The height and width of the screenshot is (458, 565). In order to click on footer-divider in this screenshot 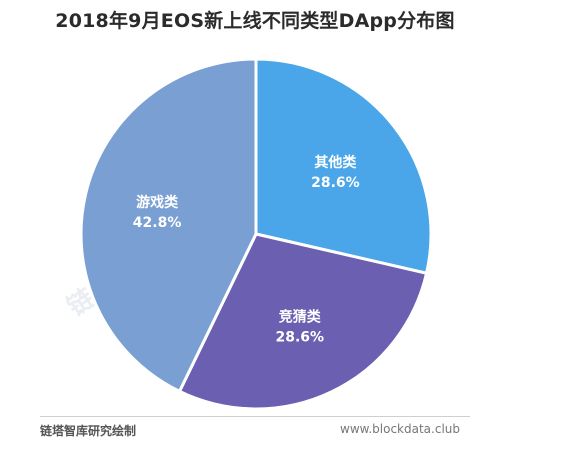, I will do `click(255, 416)`.